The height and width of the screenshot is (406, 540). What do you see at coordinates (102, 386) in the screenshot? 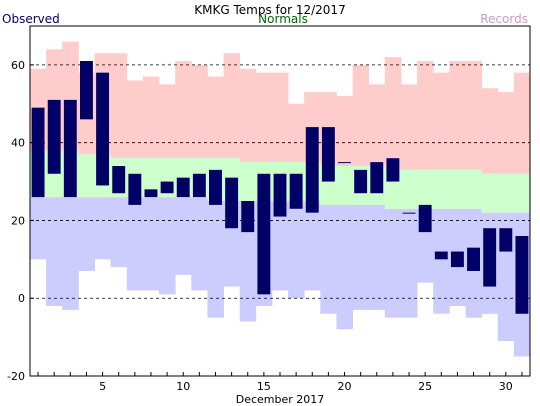
I see `x-tick-label: 5` at bounding box center [102, 386].